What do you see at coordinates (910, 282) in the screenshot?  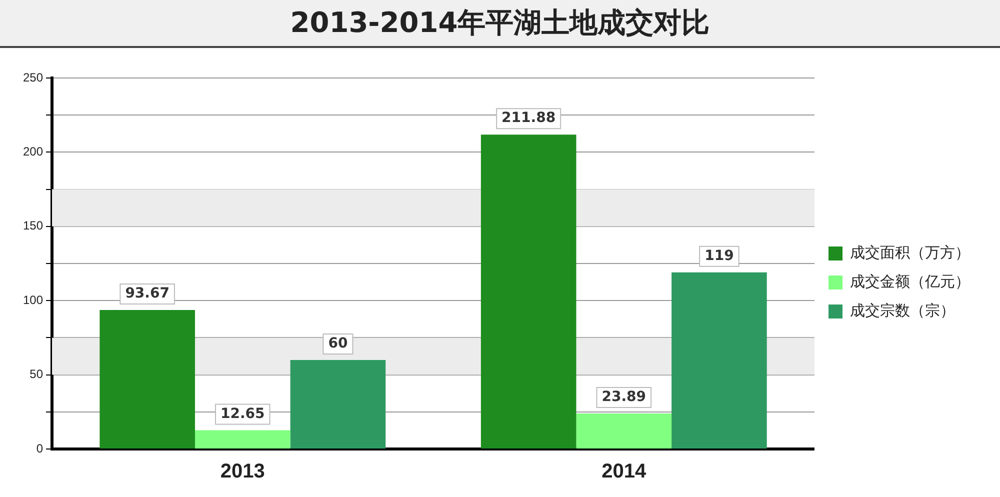 I see `legend-label: 成交金额（亿元）` at bounding box center [910, 282].